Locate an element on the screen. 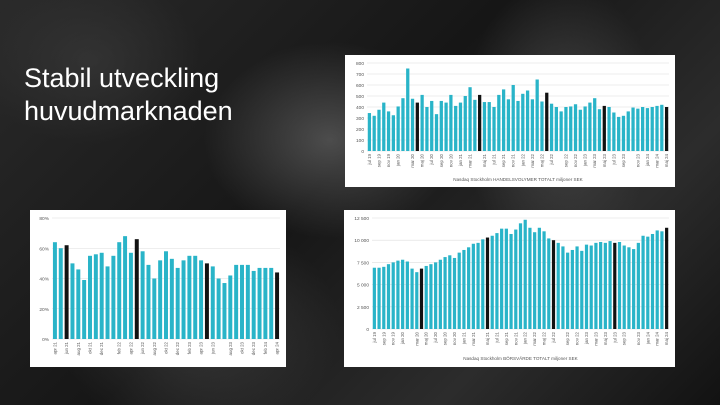 The width and height of the screenshot is (720, 405). y-tick-label: 7 500 is located at coordinates (363, 263).